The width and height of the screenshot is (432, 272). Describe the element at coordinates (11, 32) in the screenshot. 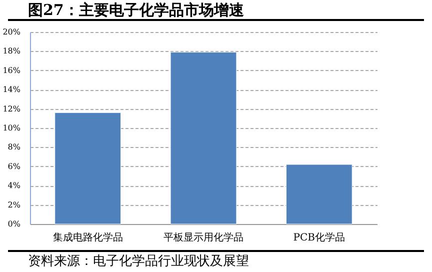

I see `y-tick-label: 20%` at that location.